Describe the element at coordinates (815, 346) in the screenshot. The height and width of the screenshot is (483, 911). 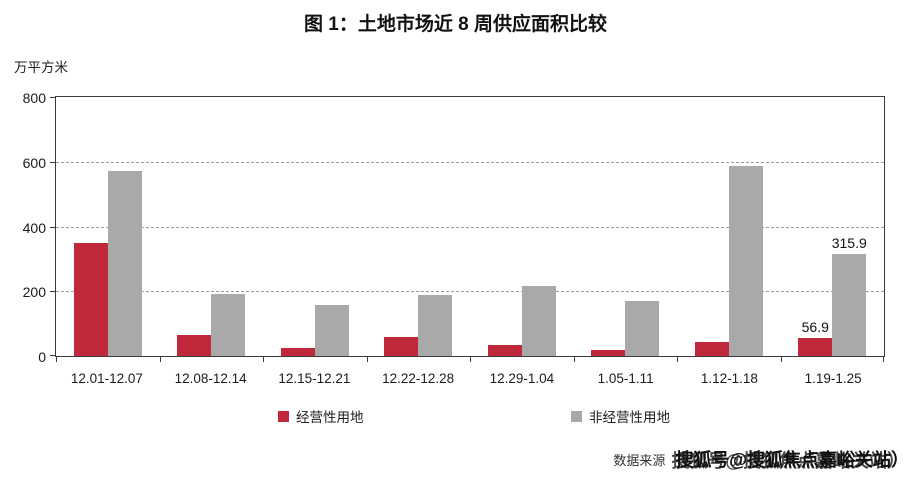
I see `bar-经营性用地-1.19-1.25` at that location.